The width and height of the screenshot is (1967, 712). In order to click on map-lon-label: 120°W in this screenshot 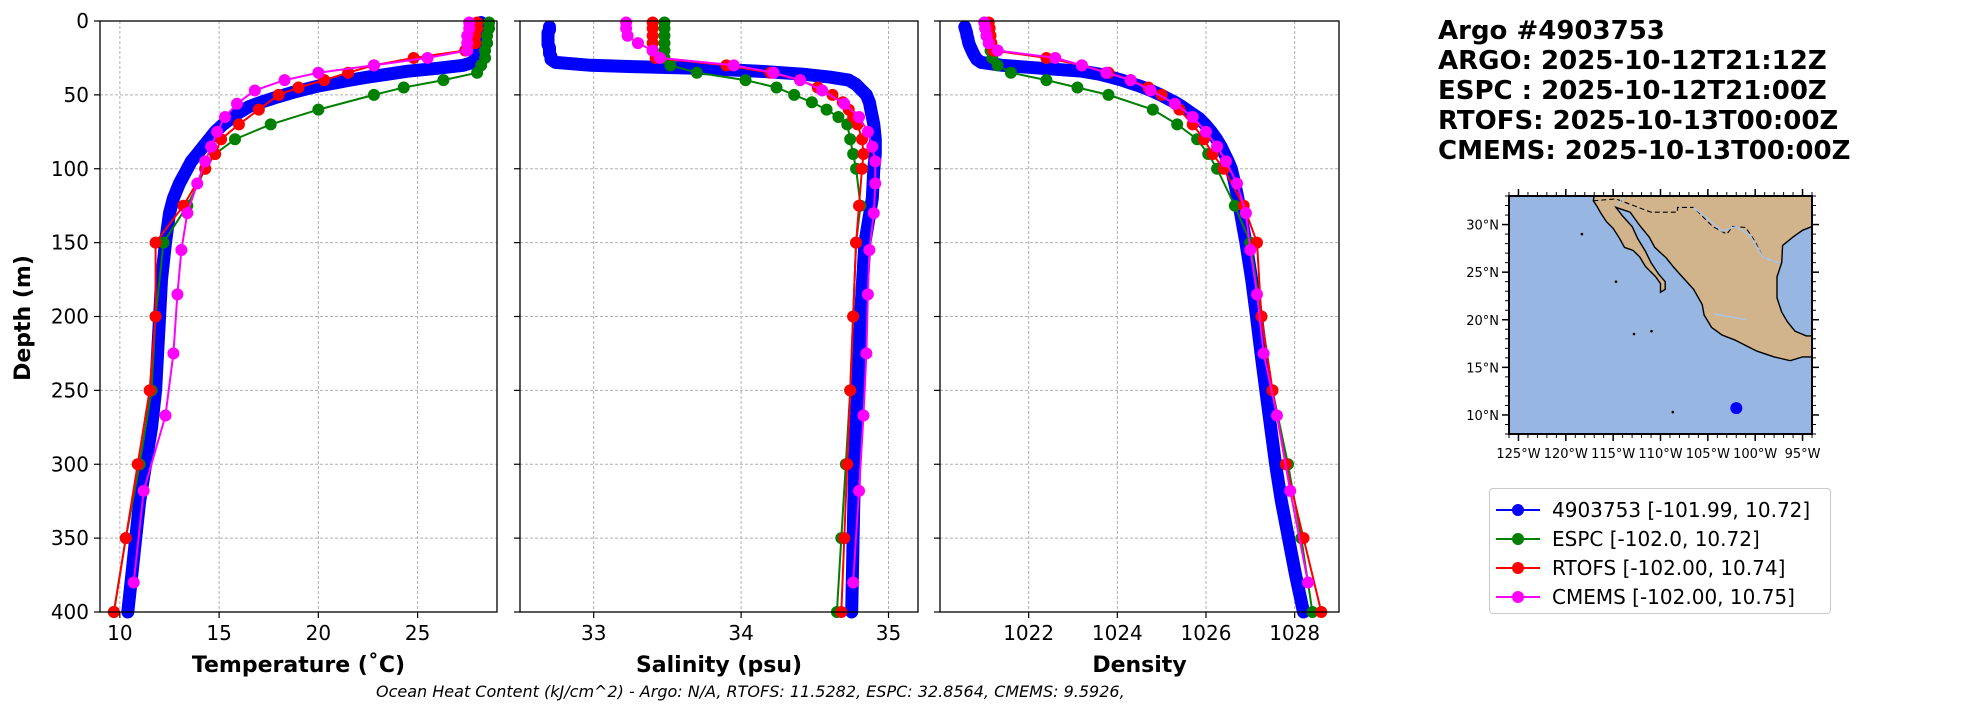, I will do `click(1566, 454)`.